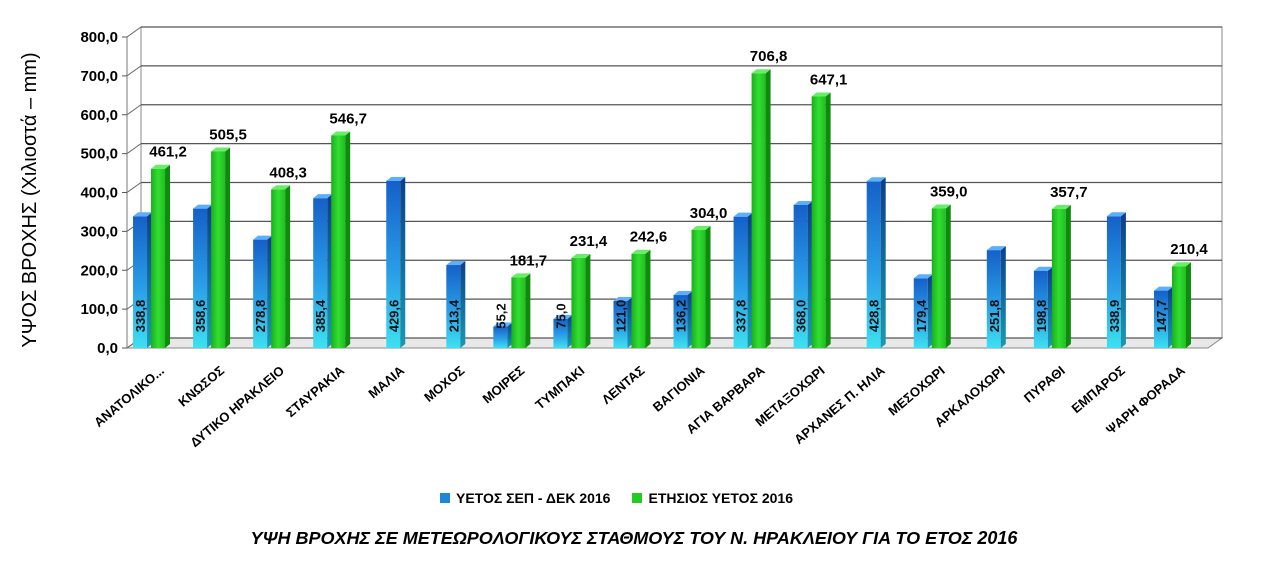  I want to click on bar-sep-dec: 338,8, so click(143, 280).